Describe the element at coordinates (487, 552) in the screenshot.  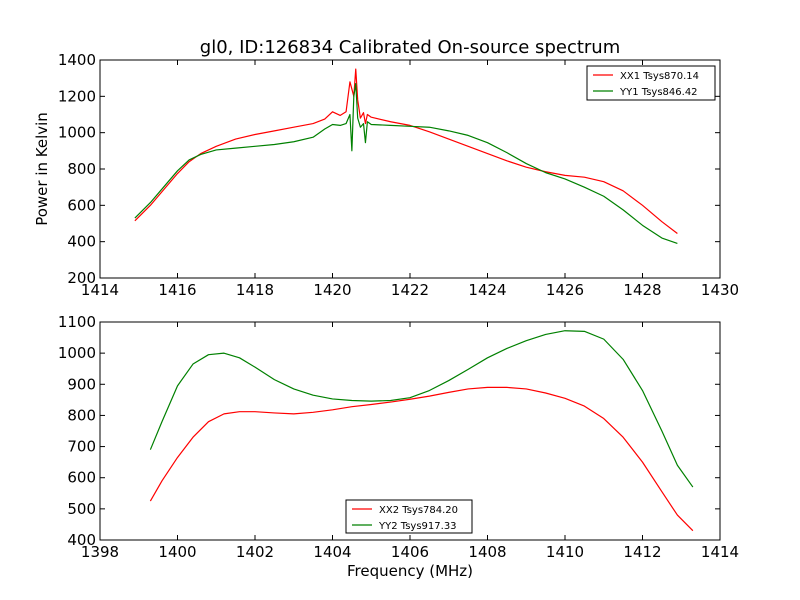
I see `bottom-x-tick-label: 1408` at that location.